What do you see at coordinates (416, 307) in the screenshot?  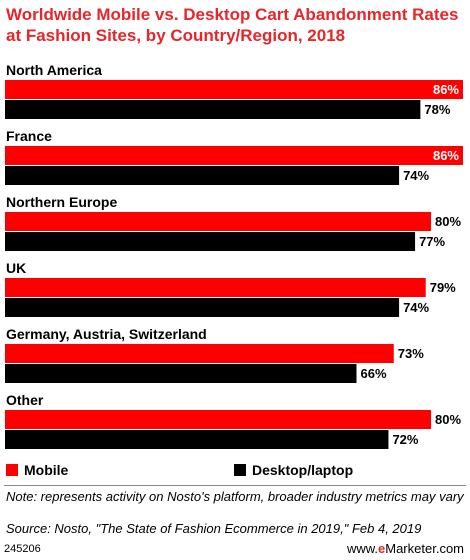 I see `data-label-desktop-laptop-uk: 74%` at bounding box center [416, 307].